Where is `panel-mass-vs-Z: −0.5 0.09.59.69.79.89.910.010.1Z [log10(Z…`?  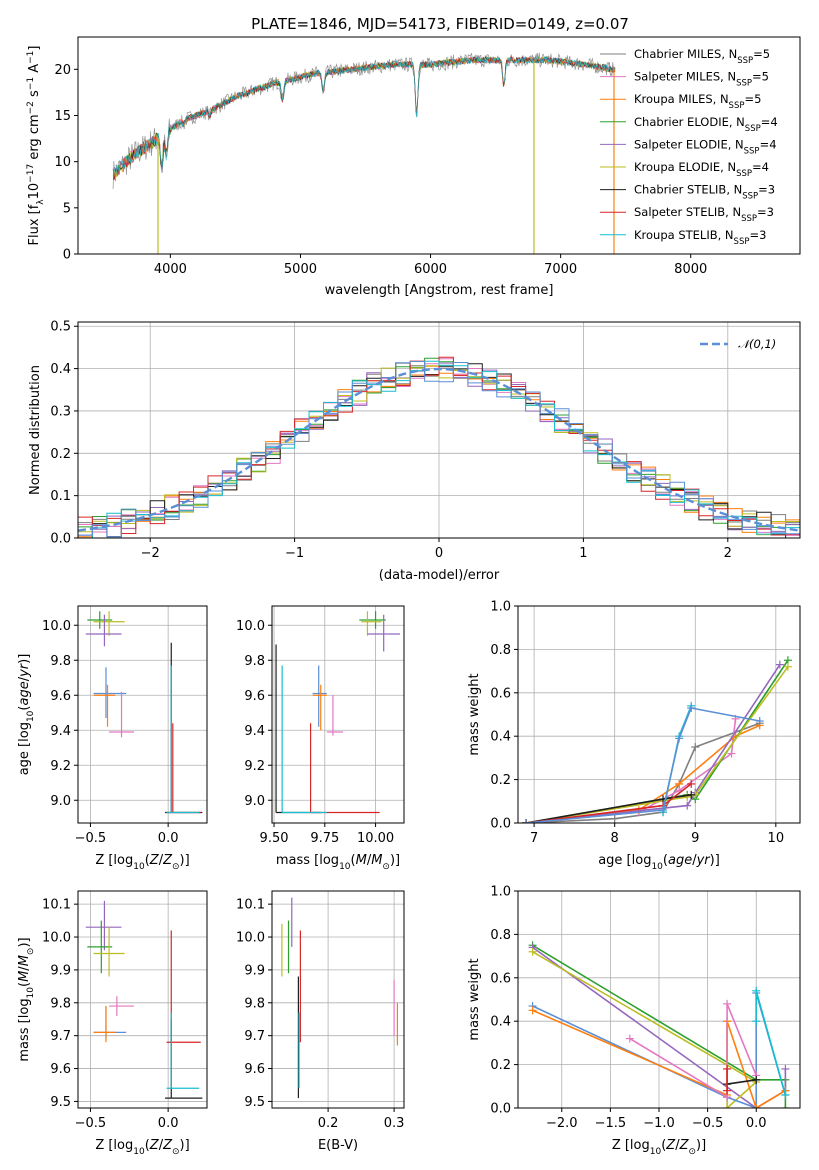 panel-mass-vs-Z: −0.5 0.09.59.69.79.89.910.010.1Z [log10(Z… is located at coordinates (112, 1023).